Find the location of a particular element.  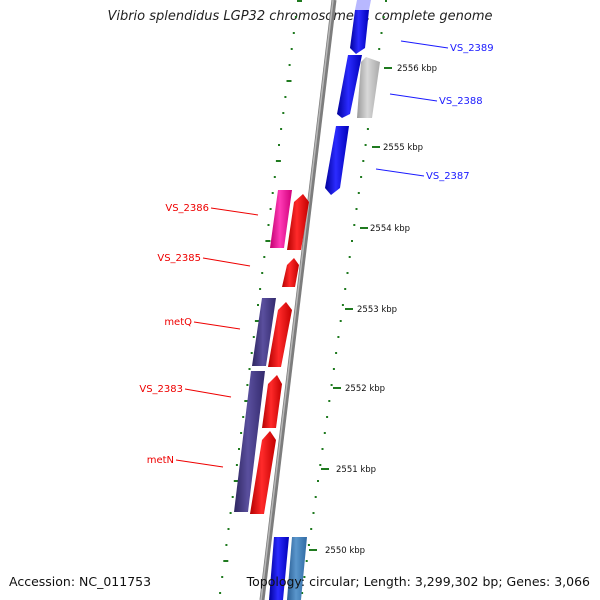

gene-vs2383-purple is located at coordinates (249, 441).